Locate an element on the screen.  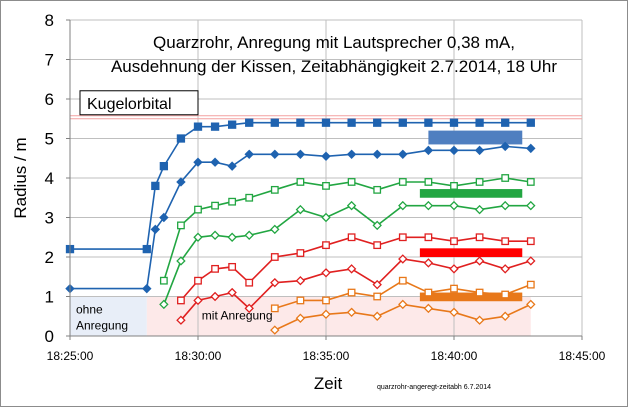
region-label: mit Anregung is located at coordinates (237, 316).